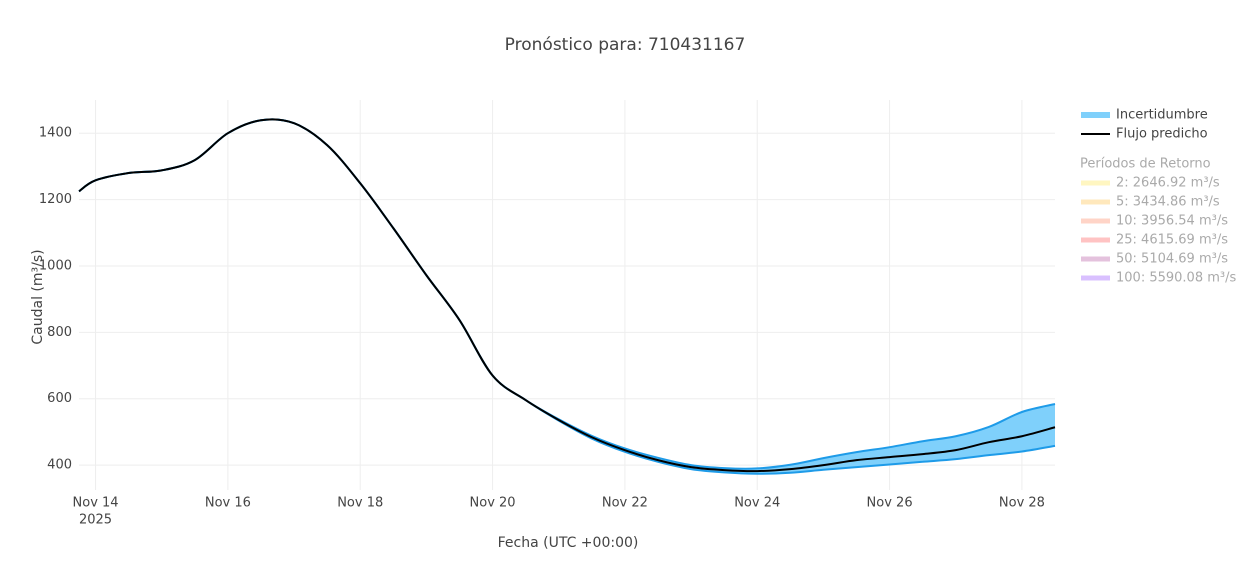 The height and width of the screenshot is (575, 1250). I want to click on y-tick-label: 1000, so click(55, 265).